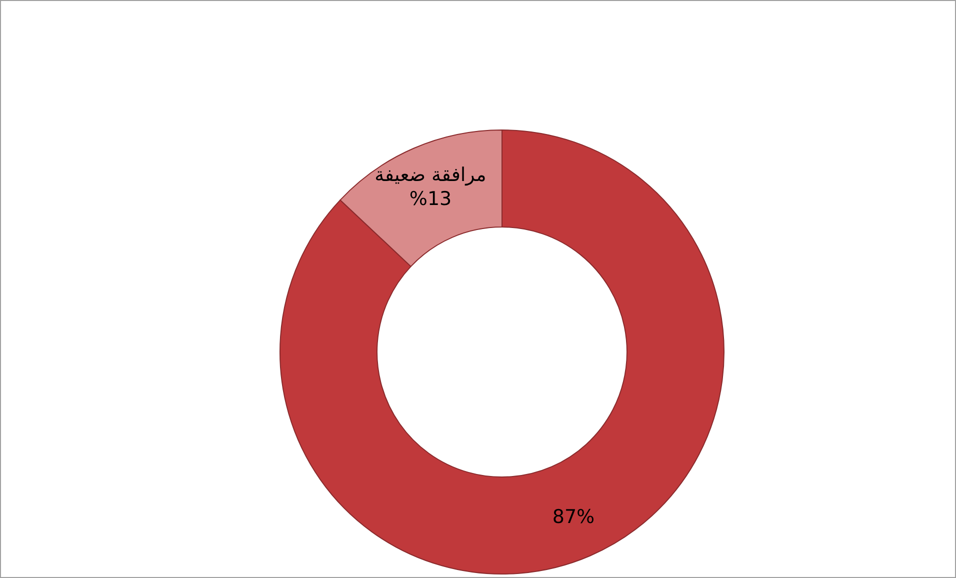 The width and height of the screenshot is (956, 578). I want to click on slice-label: مرافقة ضعيفة, so click(430, 175).